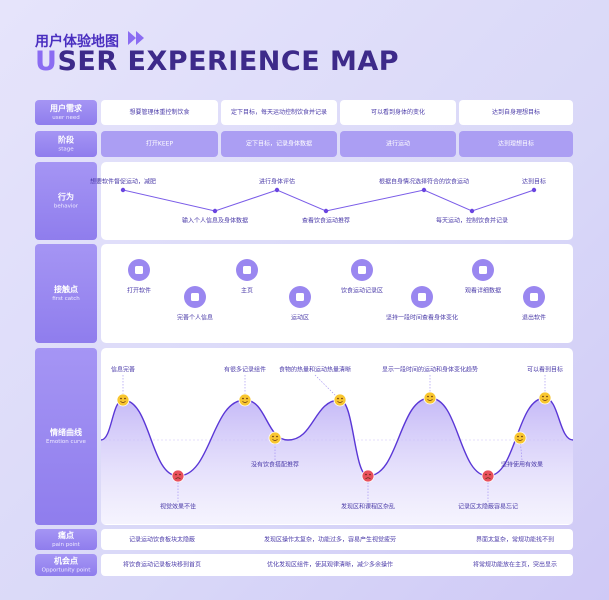 The width and height of the screenshot is (609, 600). I want to click on label: 观看详细数据, so click(483, 291).